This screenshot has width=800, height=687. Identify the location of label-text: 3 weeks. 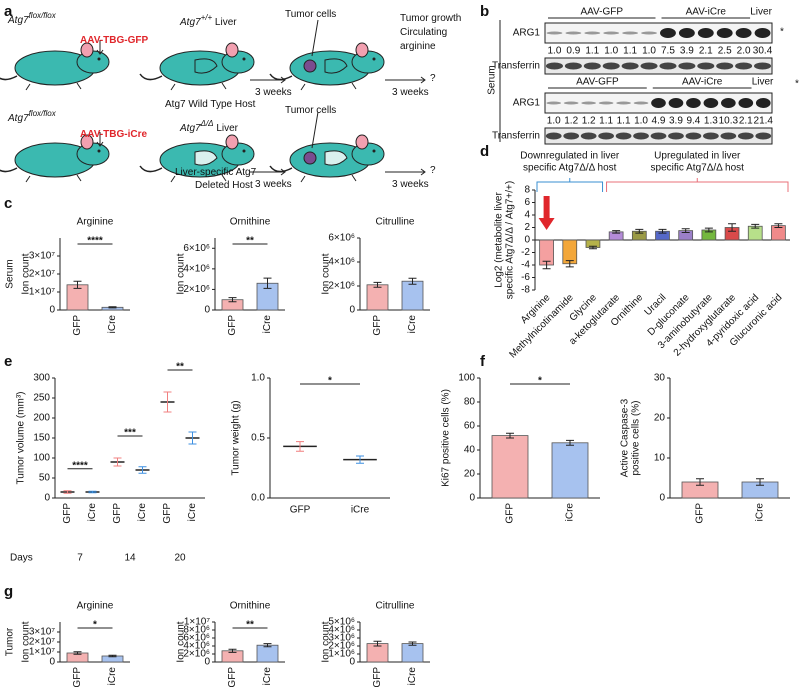
(273, 184).